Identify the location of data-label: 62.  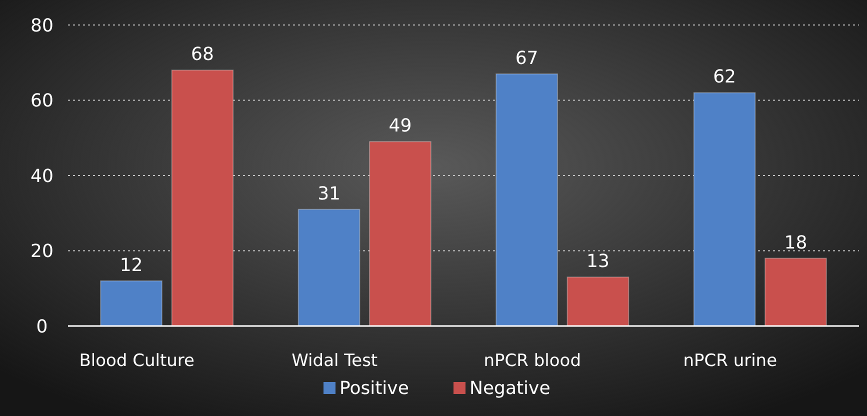
(724, 77).